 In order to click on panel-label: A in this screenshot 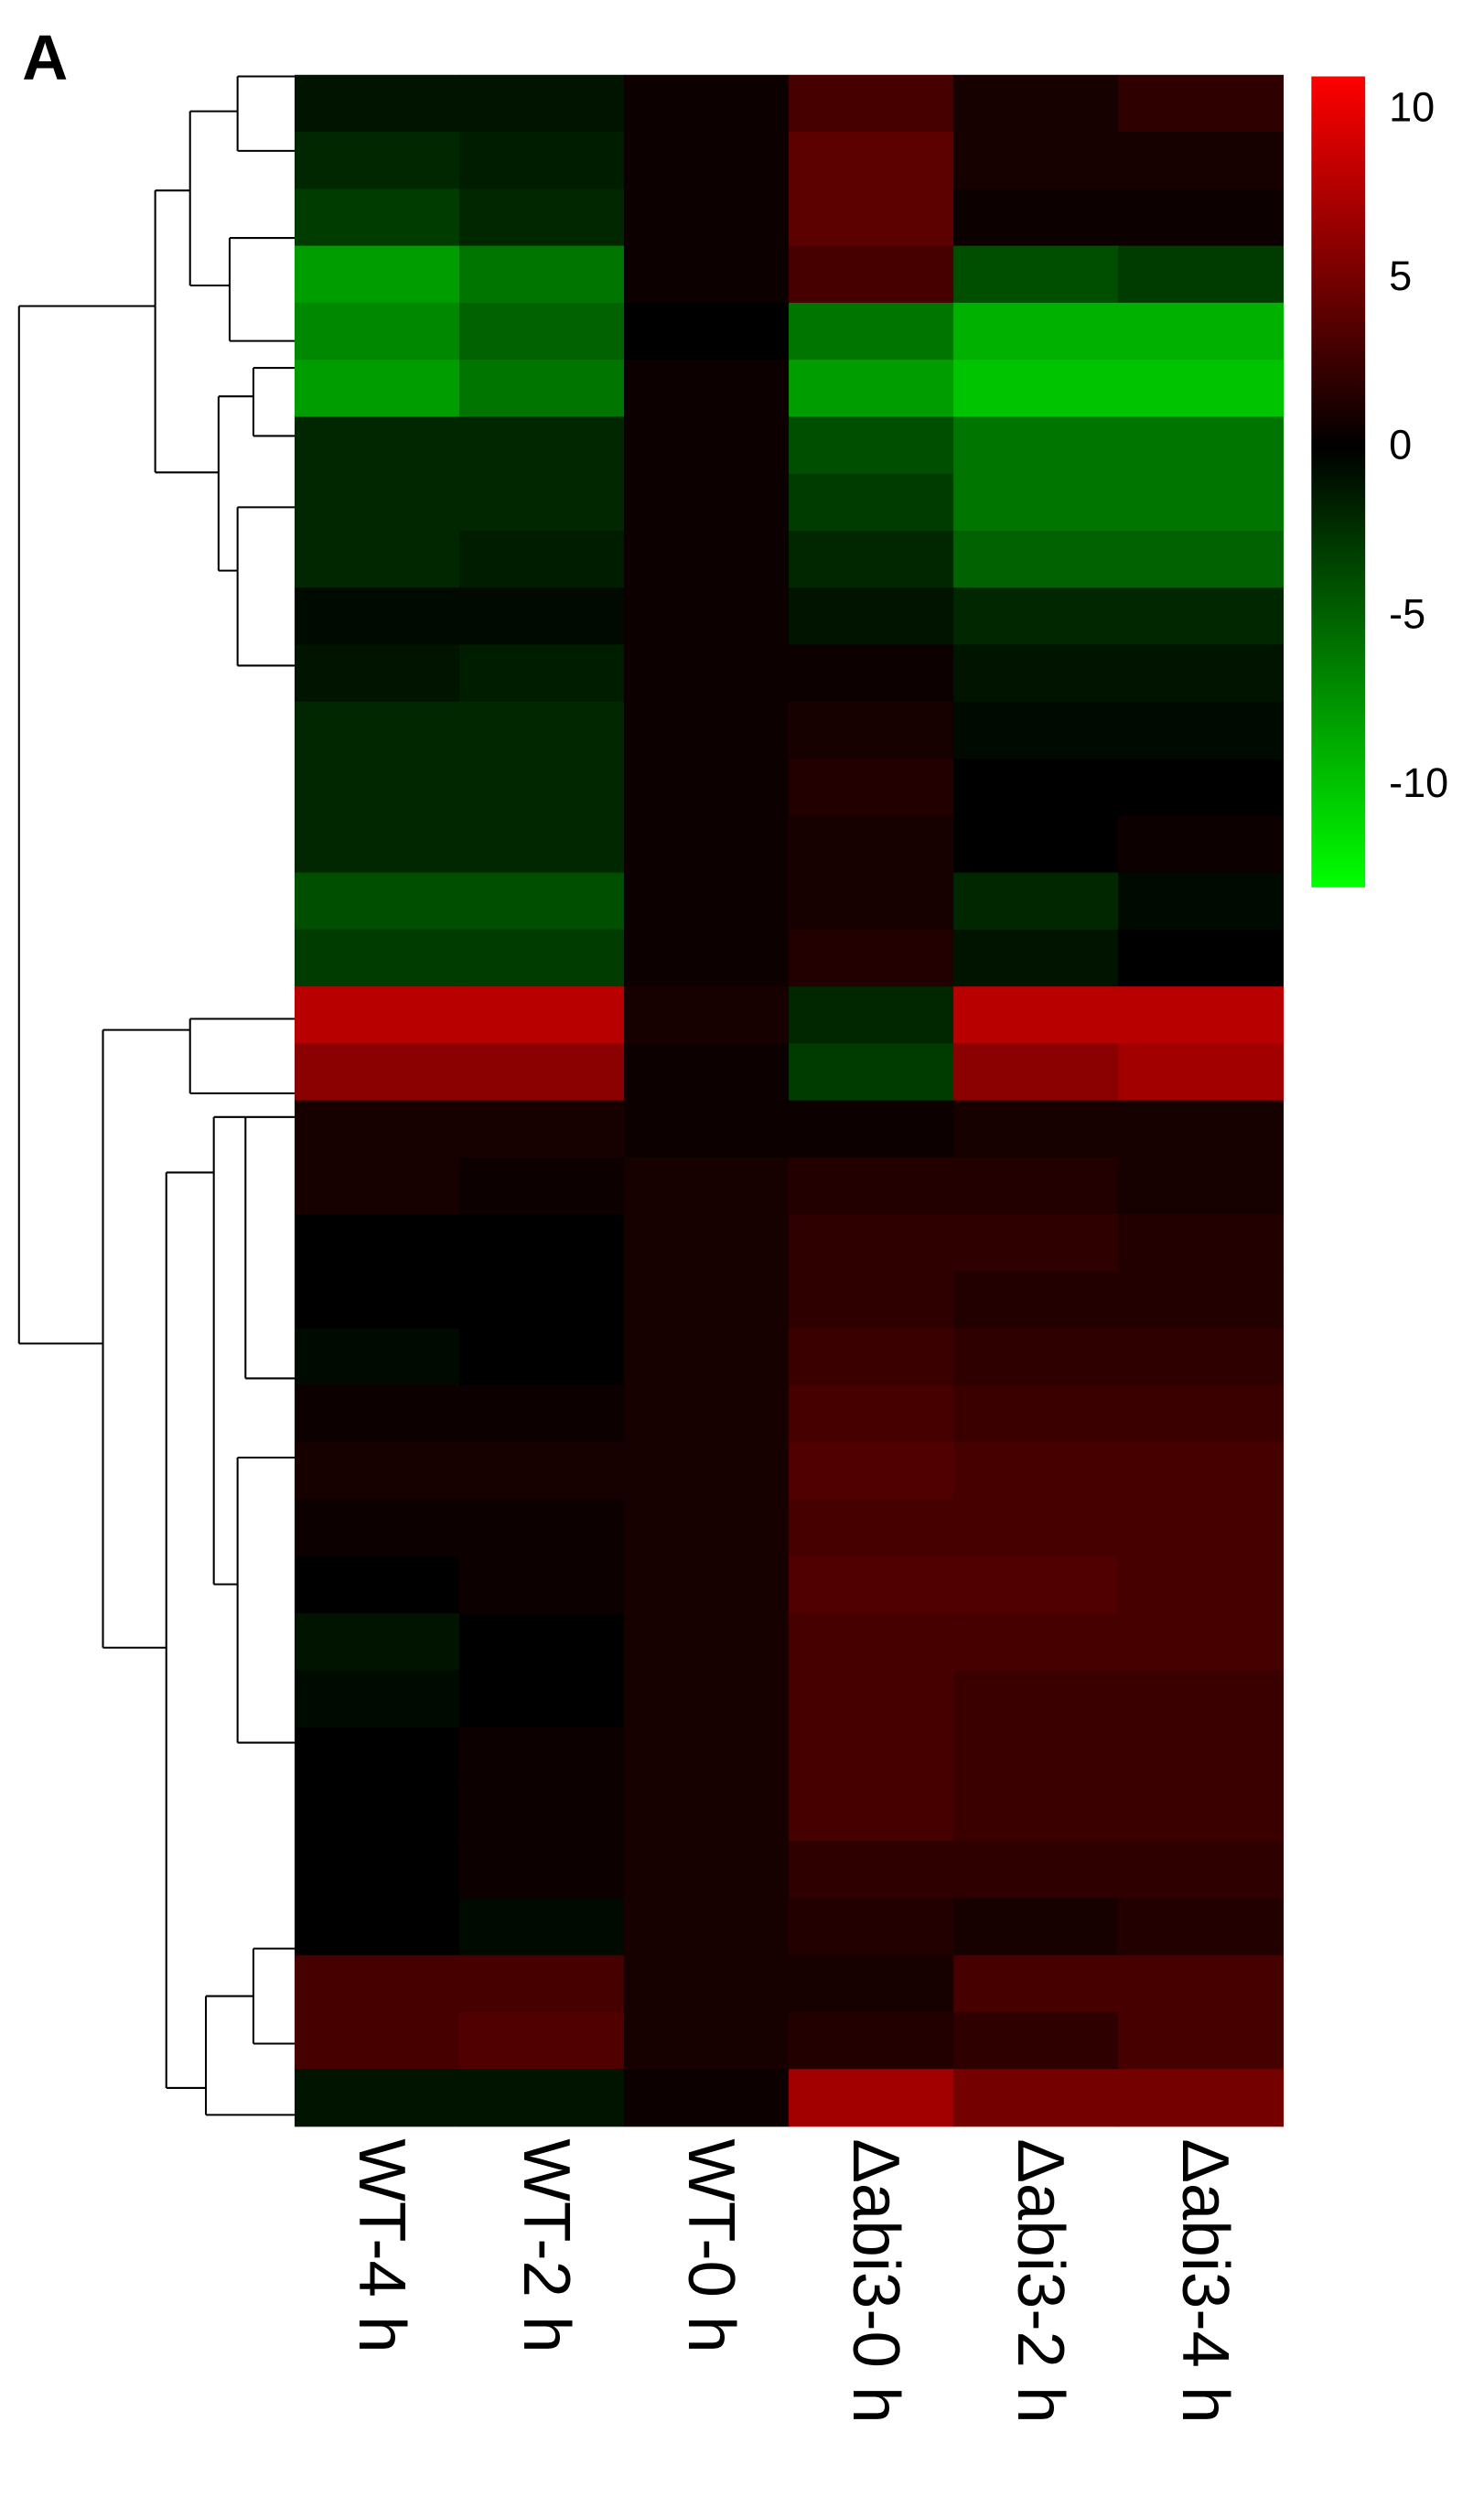, I will do `click(45, 57)`.